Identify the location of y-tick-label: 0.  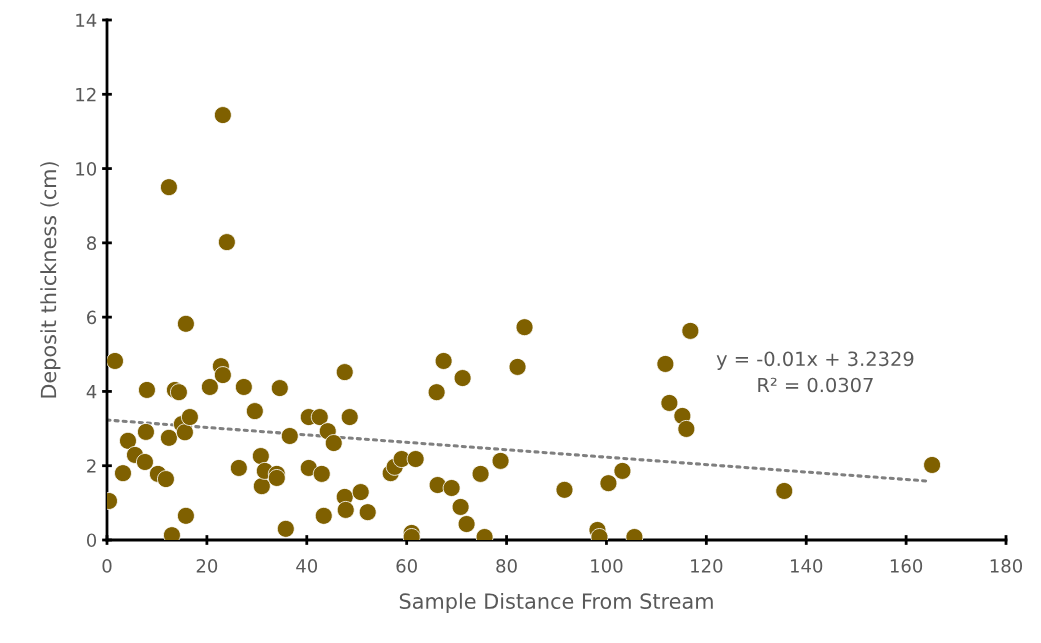
(91, 540).